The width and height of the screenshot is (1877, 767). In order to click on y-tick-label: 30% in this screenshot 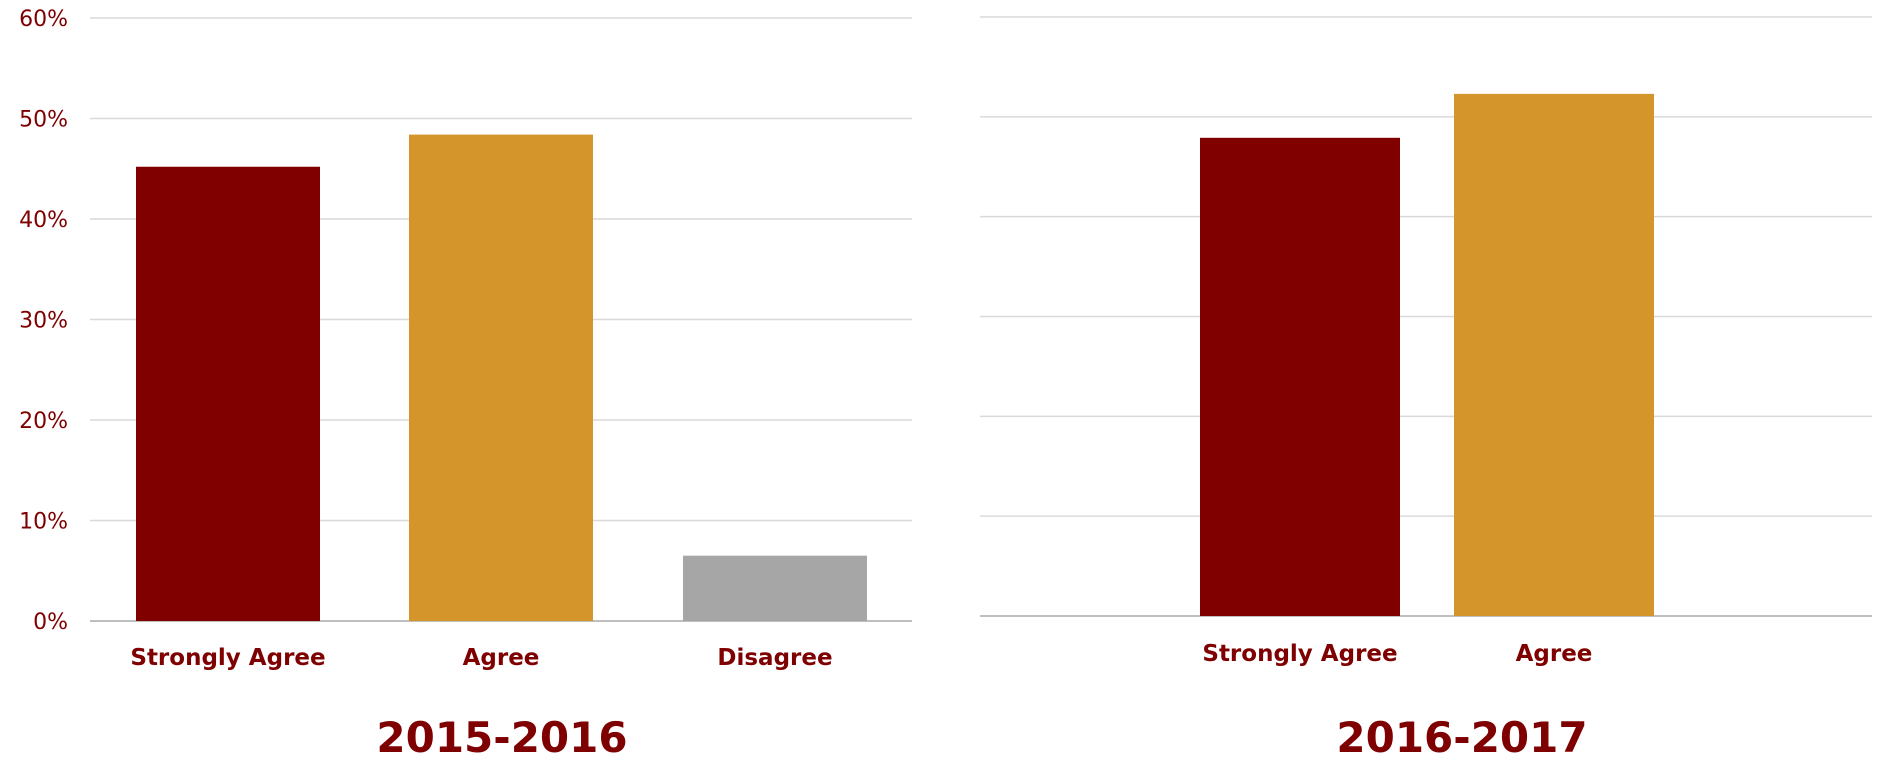, I will do `click(43, 321)`.